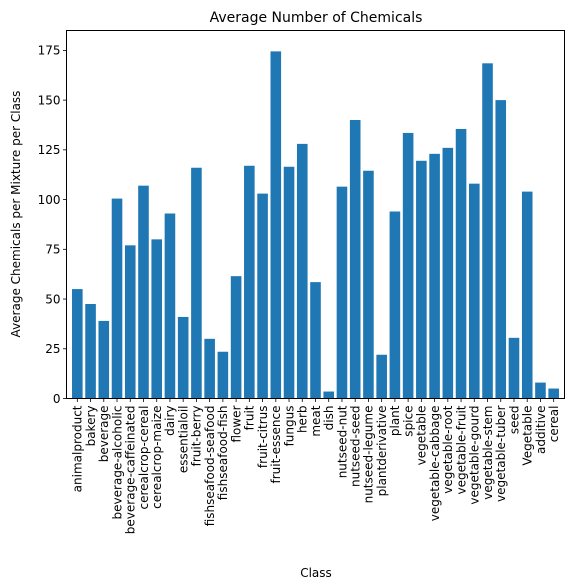 The height and width of the screenshot is (588, 571). What do you see at coordinates (488, 453) in the screenshot?
I see `x-tick-label: vegetable-stem` at bounding box center [488, 453].